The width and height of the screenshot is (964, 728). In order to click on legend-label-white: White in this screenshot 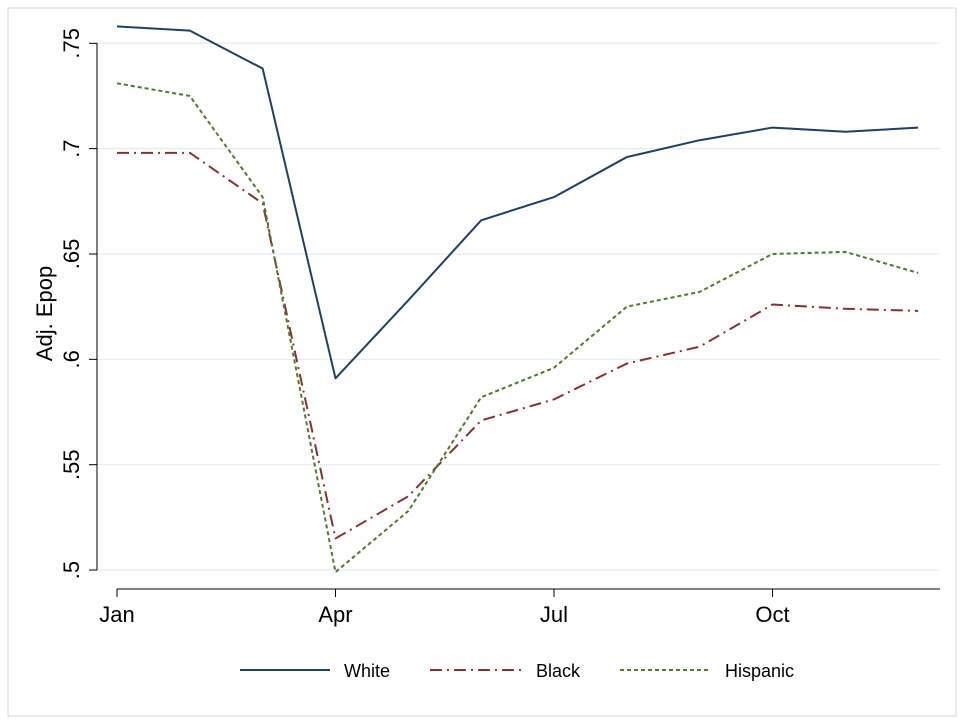, I will do `click(367, 671)`.